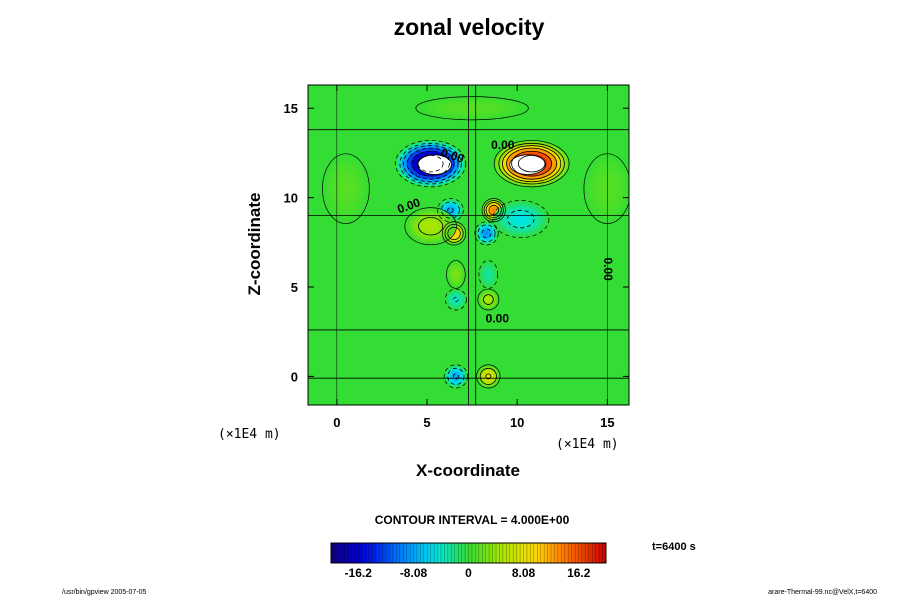 The image size is (900, 600). I want to click on contour-interval-label: CONTOUR INTERVAL = 4.000E+00, so click(472, 520).